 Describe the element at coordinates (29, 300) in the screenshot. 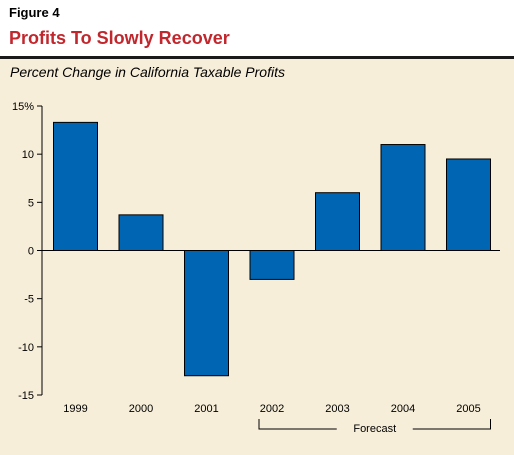

I see `y-tick-label: -5` at that location.